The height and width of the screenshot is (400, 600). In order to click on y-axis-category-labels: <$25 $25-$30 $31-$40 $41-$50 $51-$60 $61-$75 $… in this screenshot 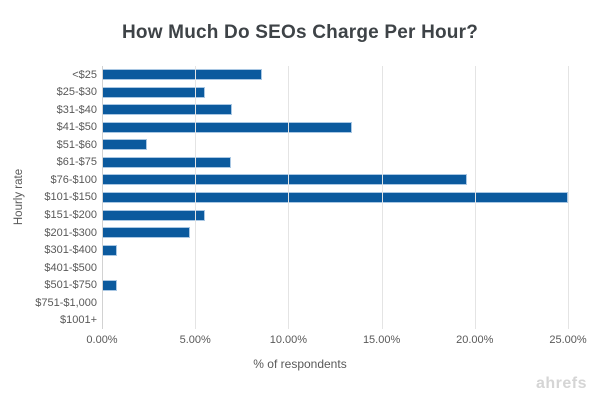, I will do `click(48, 197)`.